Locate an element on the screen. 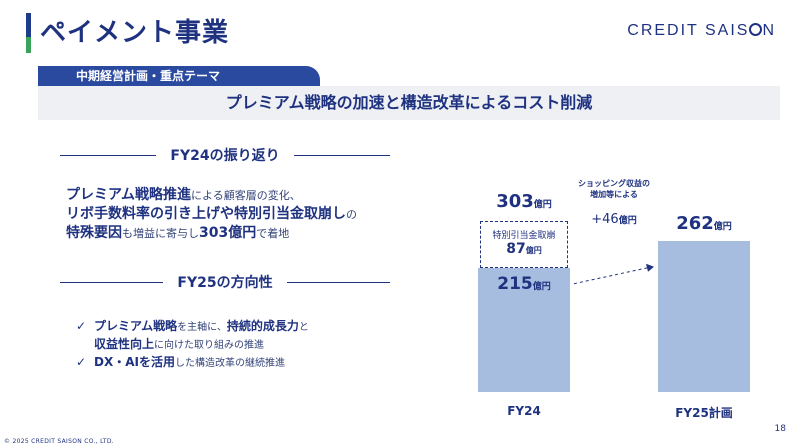 The height and width of the screenshot is (448, 800). page-number: 18 is located at coordinates (780, 429).